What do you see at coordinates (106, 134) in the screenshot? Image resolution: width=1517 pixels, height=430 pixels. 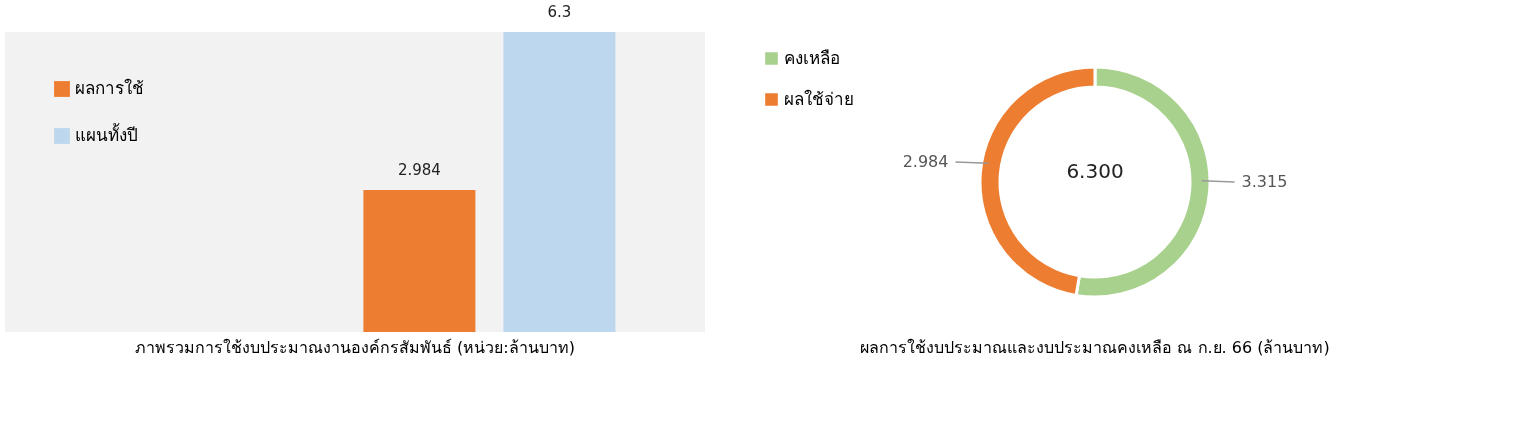 I see `legend-label: แผนทั้งปี` at bounding box center [106, 134].